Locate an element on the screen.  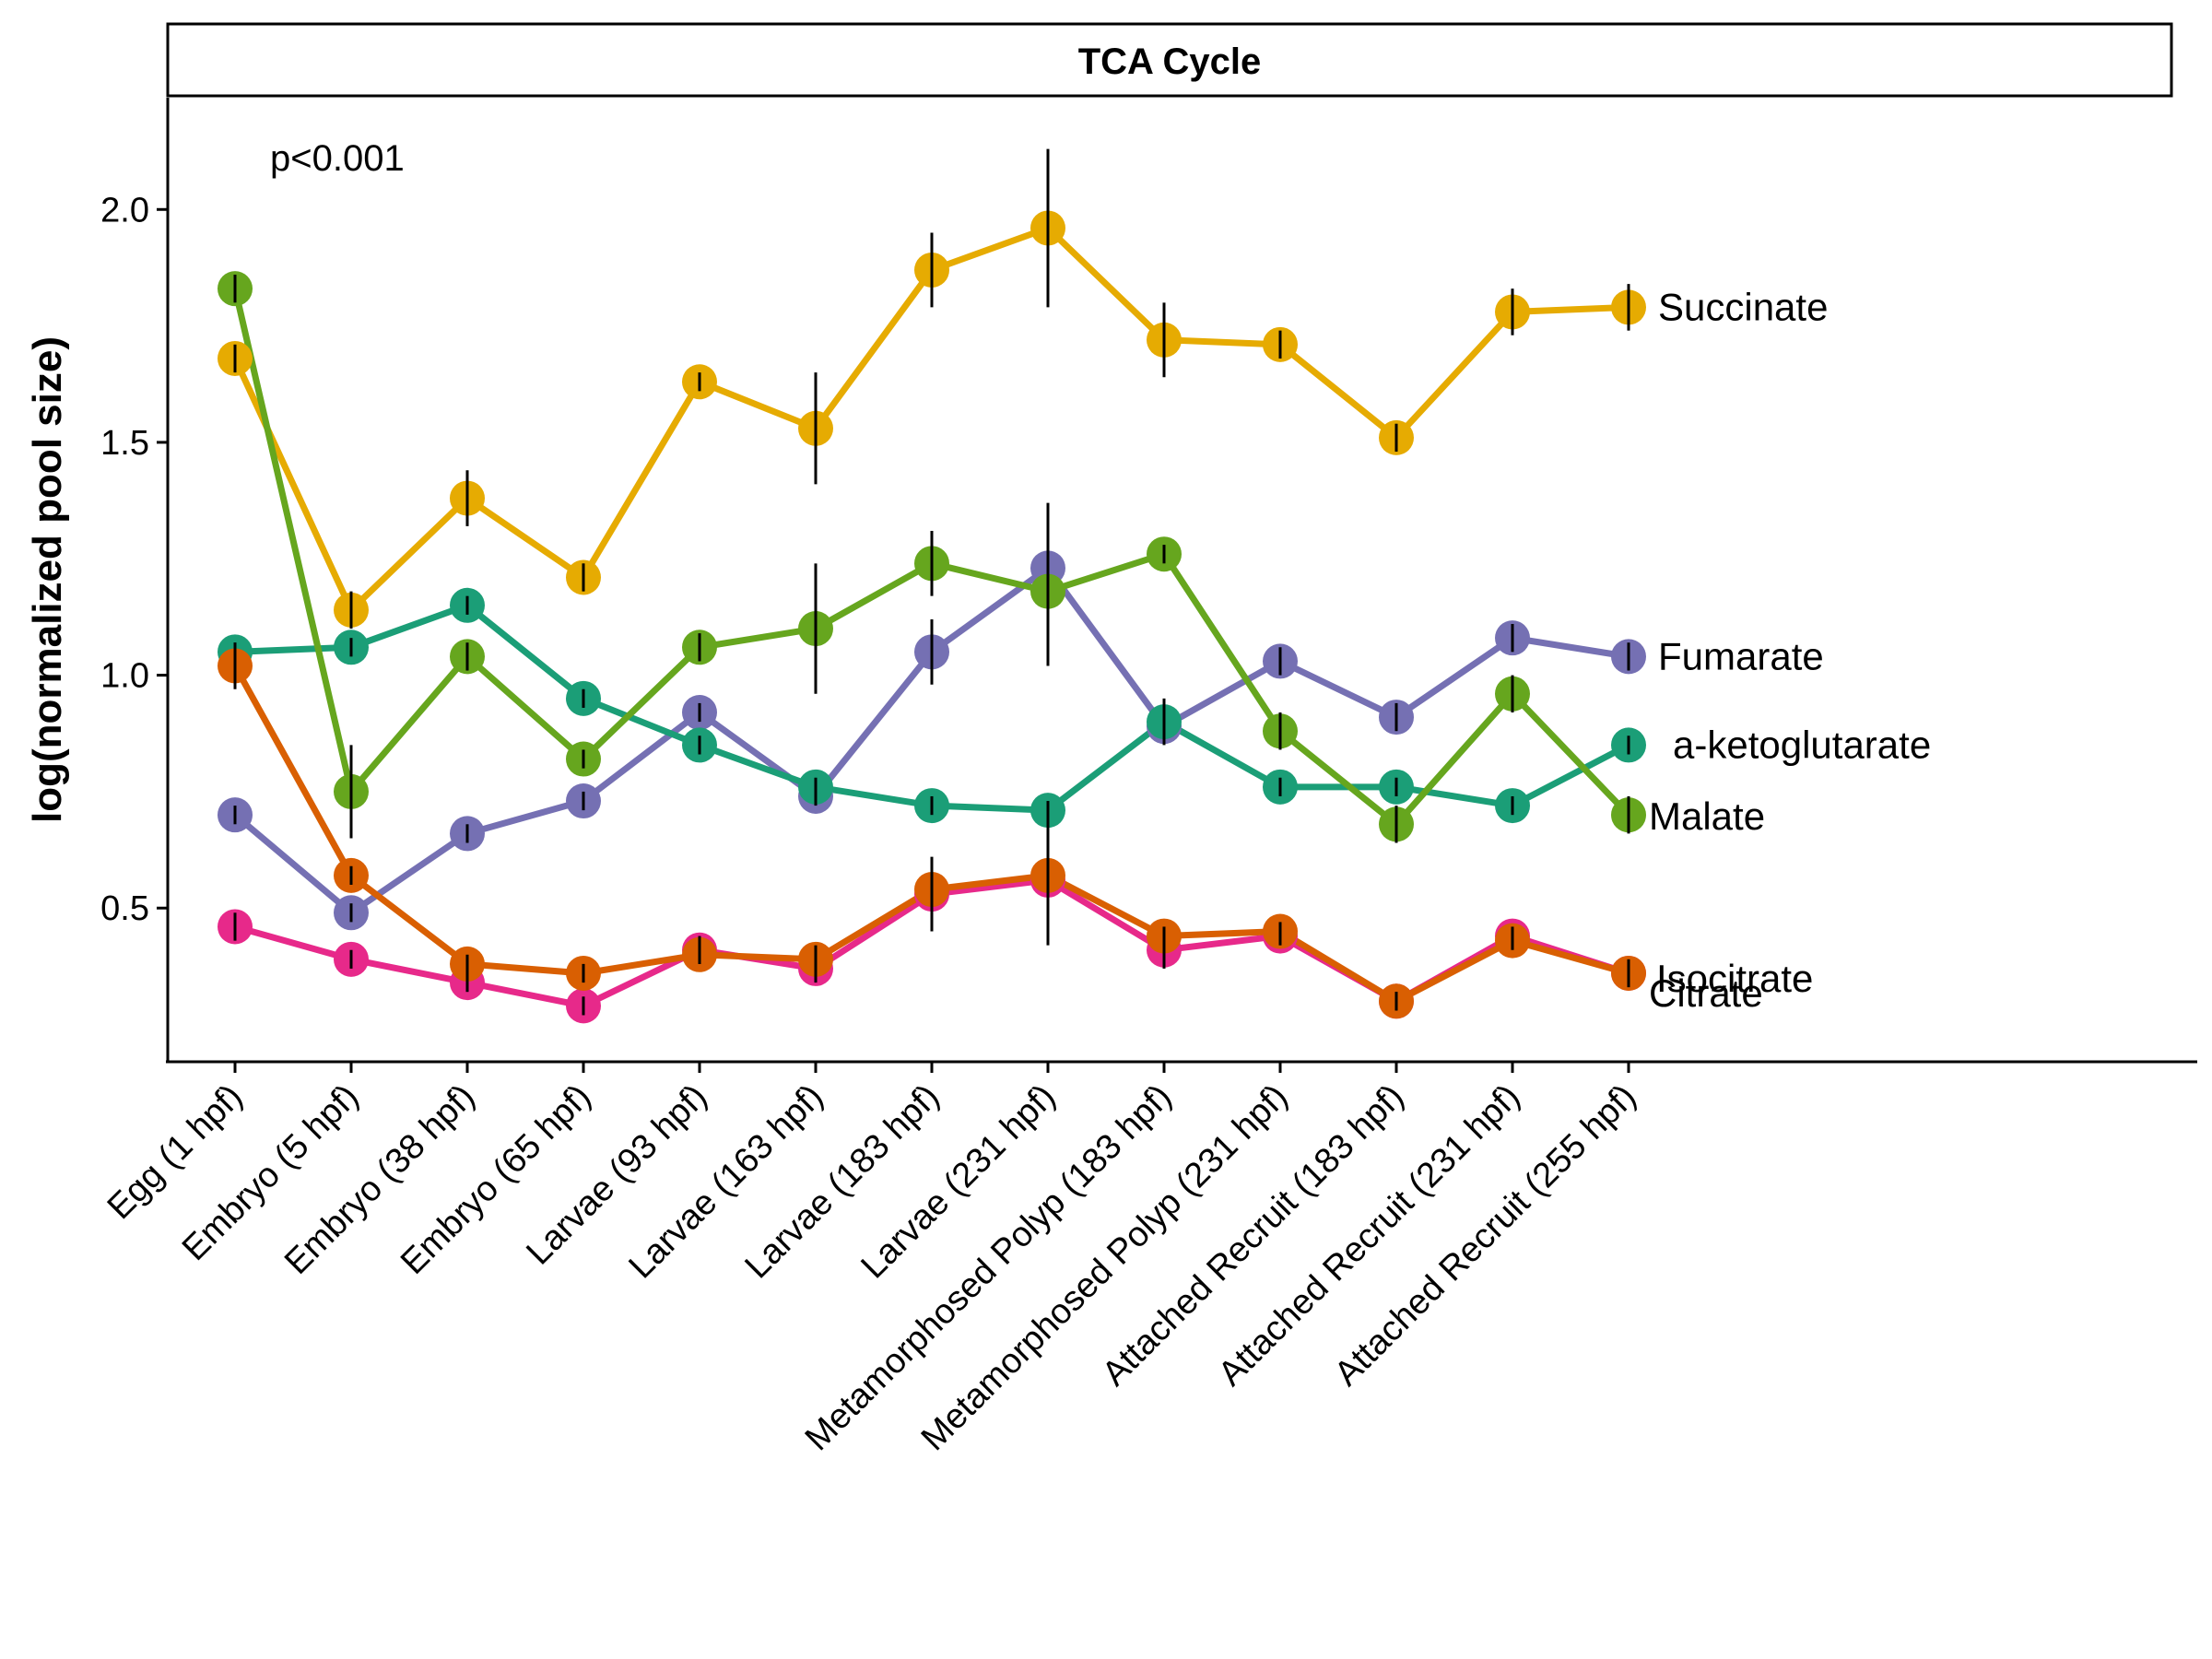
chart-title: TCA Cycle is located at coordinates (1170, 61).